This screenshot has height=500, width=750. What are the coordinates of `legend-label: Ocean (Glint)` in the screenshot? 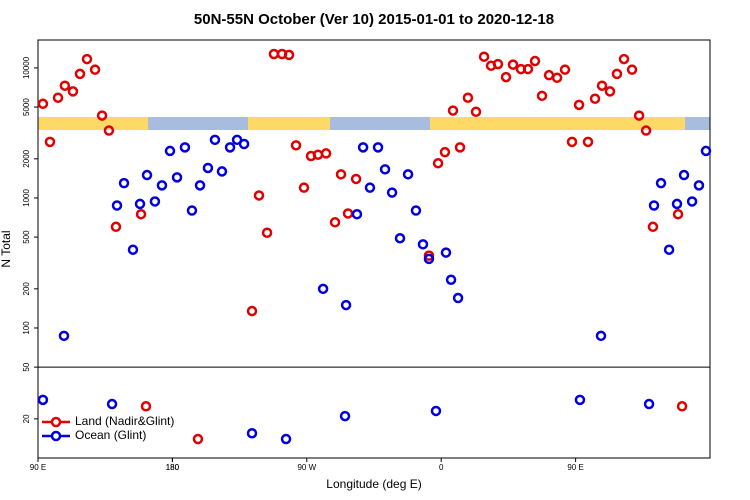 It's located at (110, 435).